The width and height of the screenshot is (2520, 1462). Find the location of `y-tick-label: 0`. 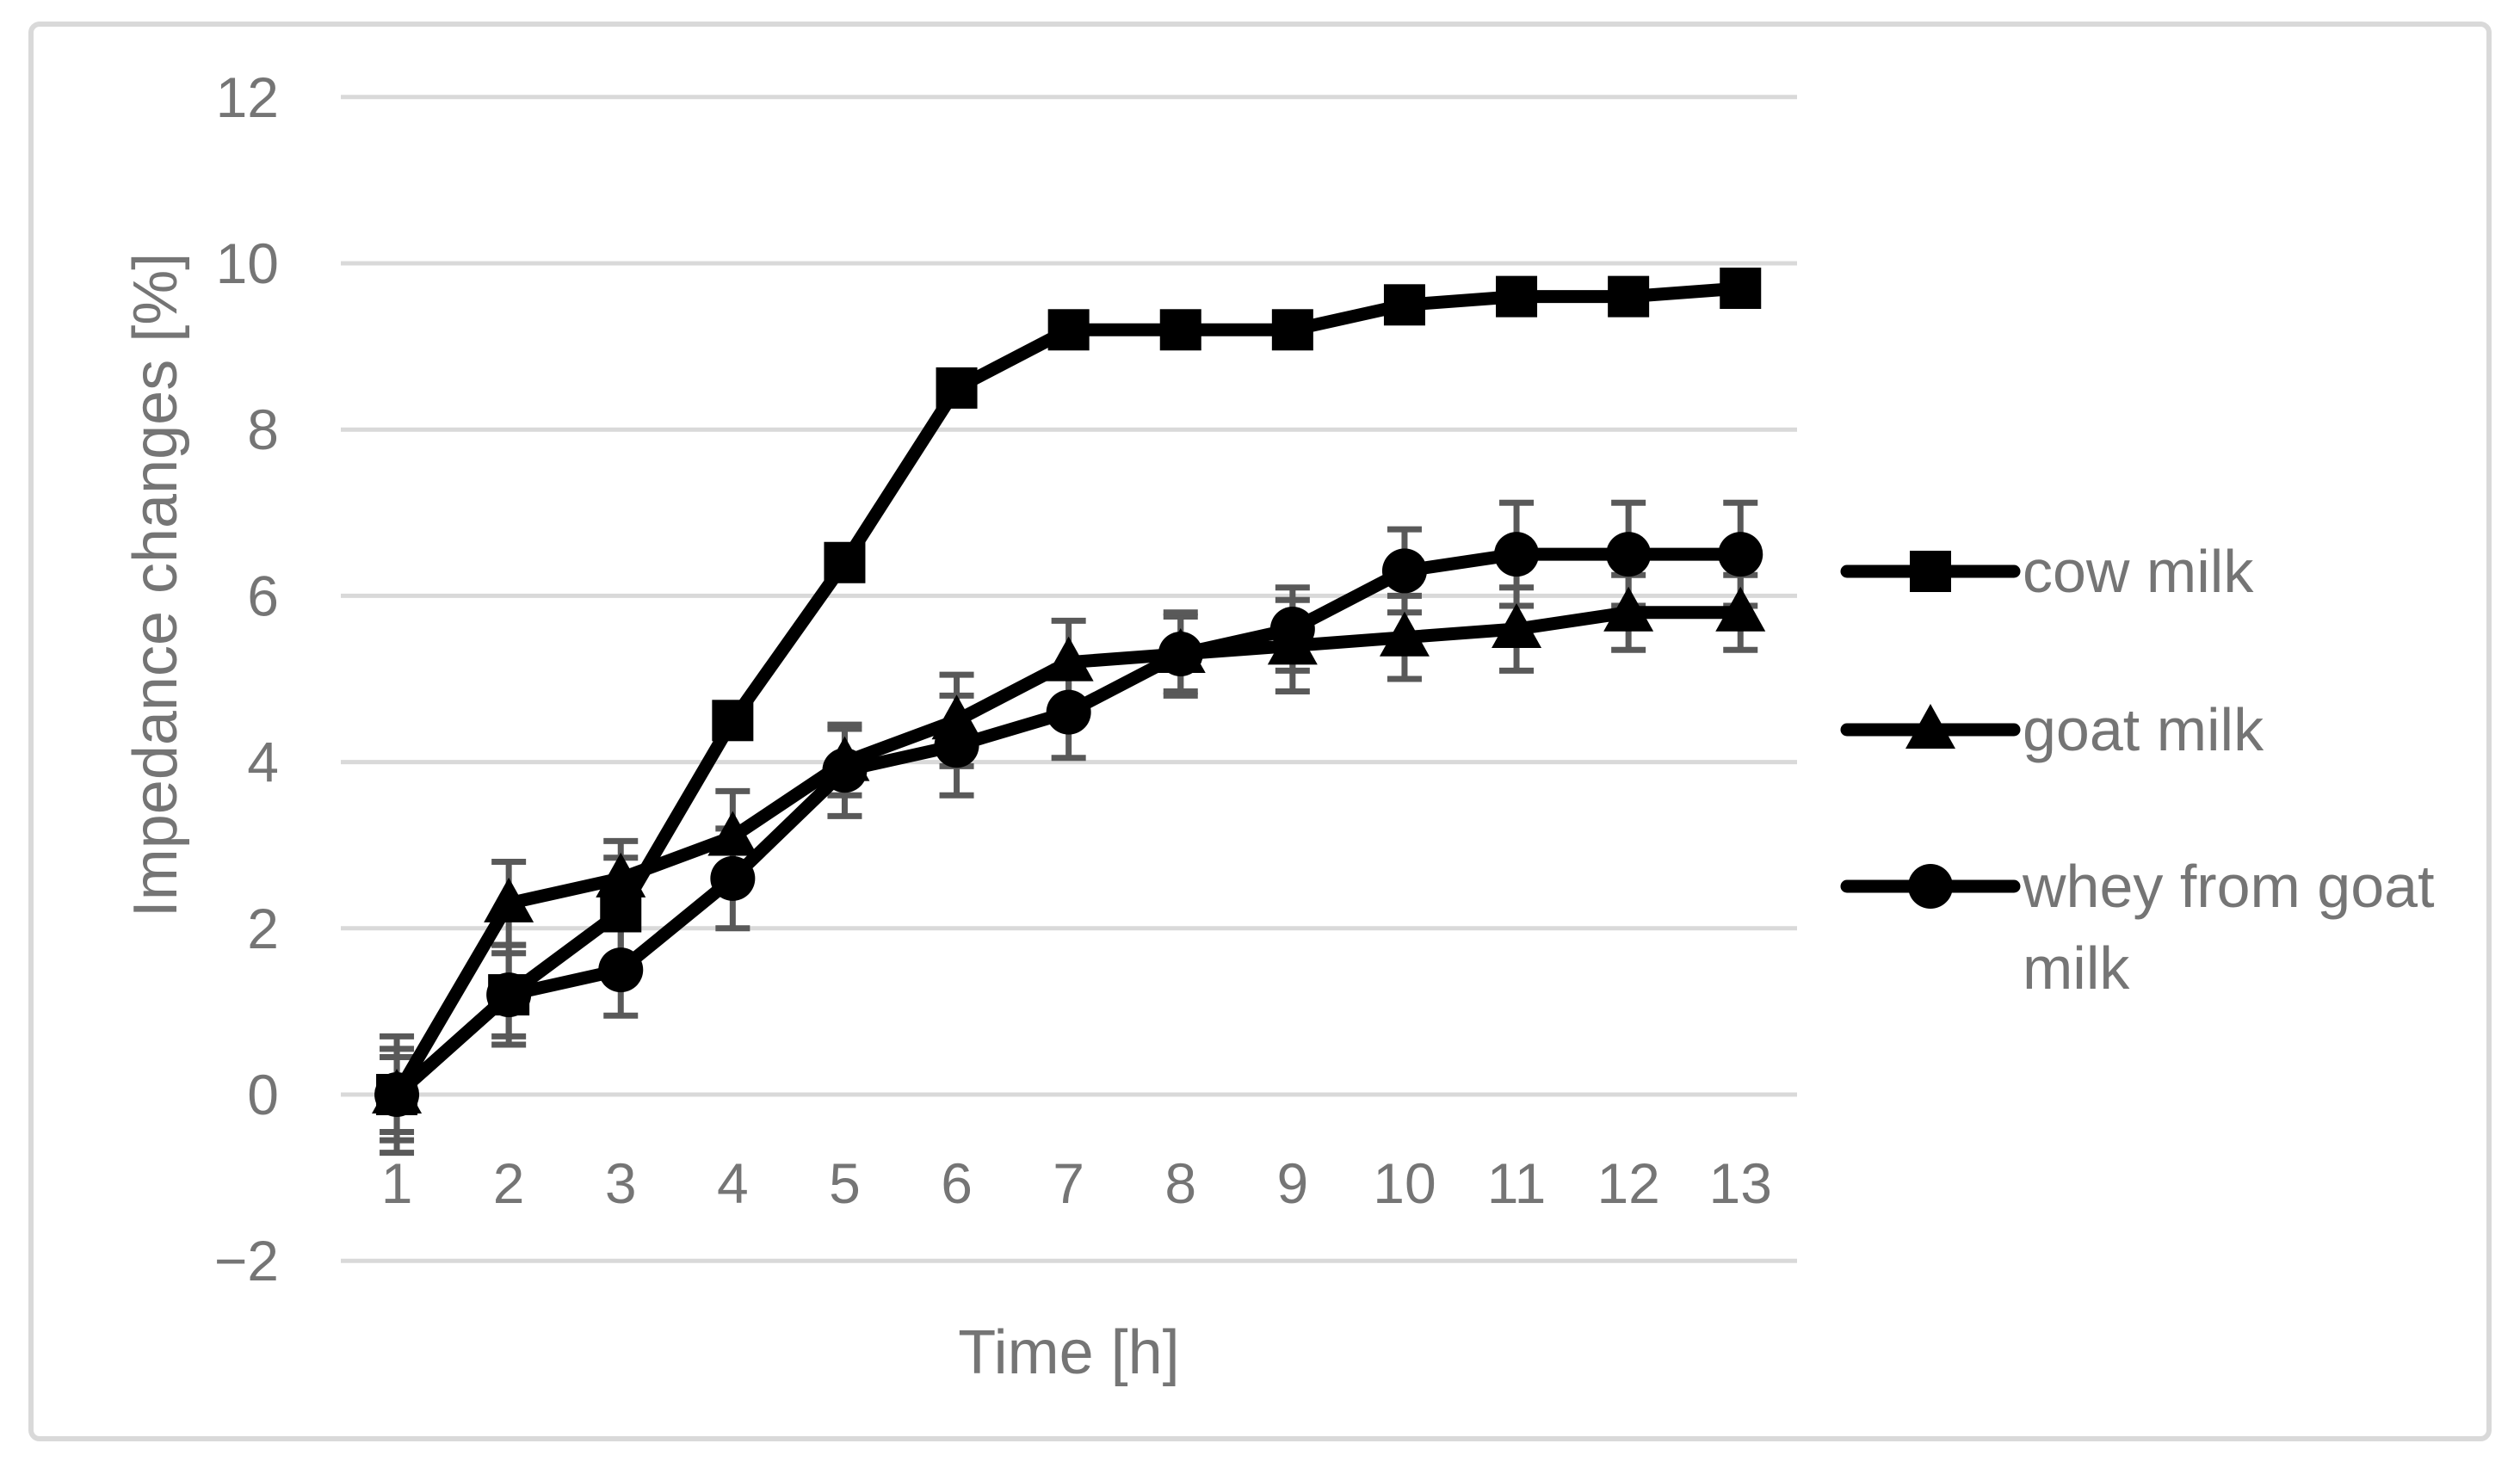

y-tick-label: 0 is located at coordinates (263, 1094).